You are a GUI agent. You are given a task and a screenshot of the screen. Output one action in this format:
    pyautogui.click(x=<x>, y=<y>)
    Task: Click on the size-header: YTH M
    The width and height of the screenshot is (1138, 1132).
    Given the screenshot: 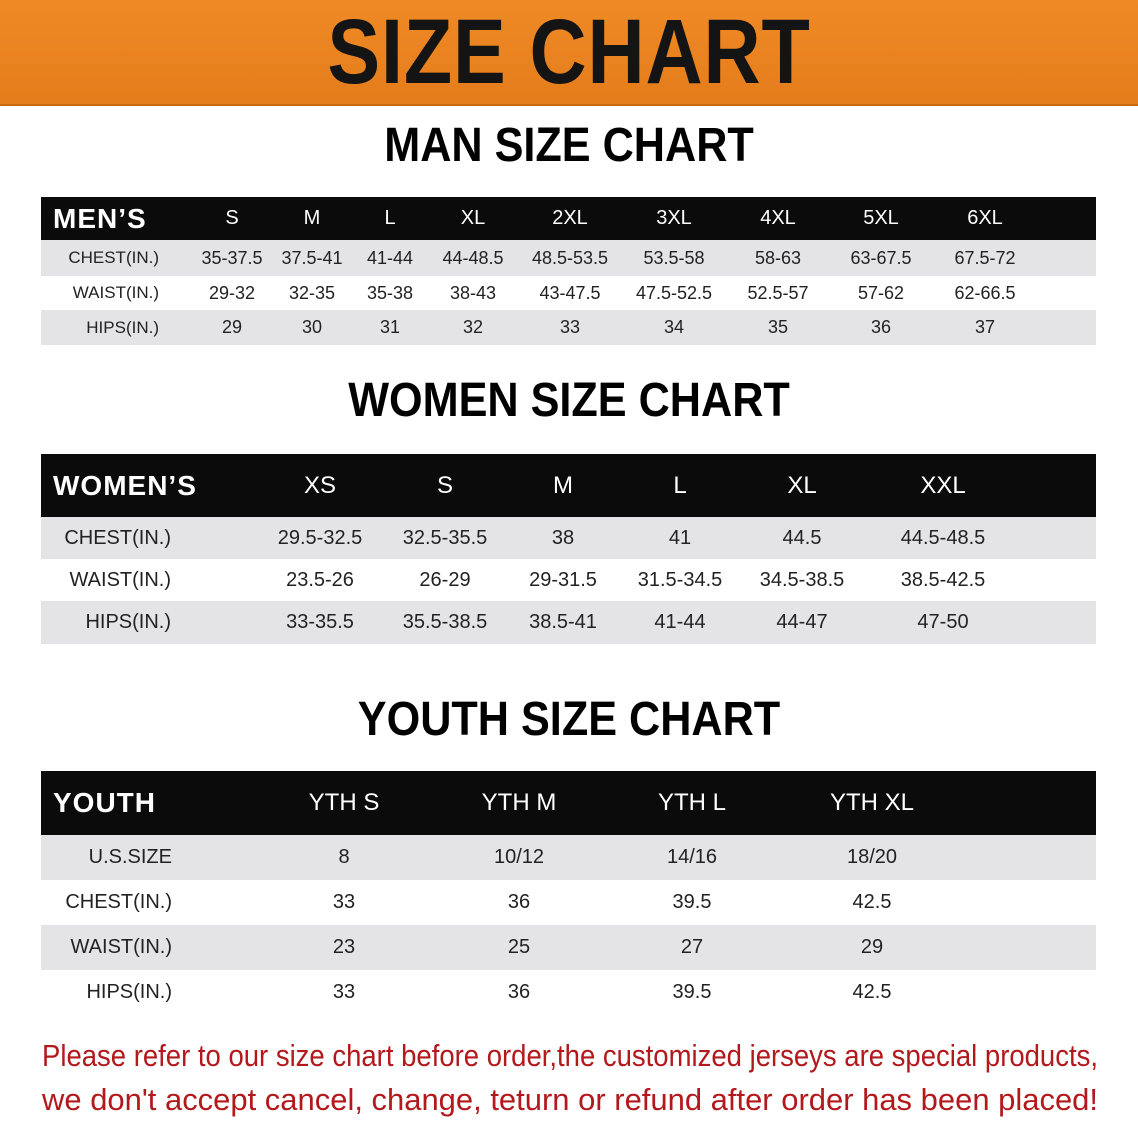 What is the action you would take?
    pyautogui.click(x=519, y=802)
    